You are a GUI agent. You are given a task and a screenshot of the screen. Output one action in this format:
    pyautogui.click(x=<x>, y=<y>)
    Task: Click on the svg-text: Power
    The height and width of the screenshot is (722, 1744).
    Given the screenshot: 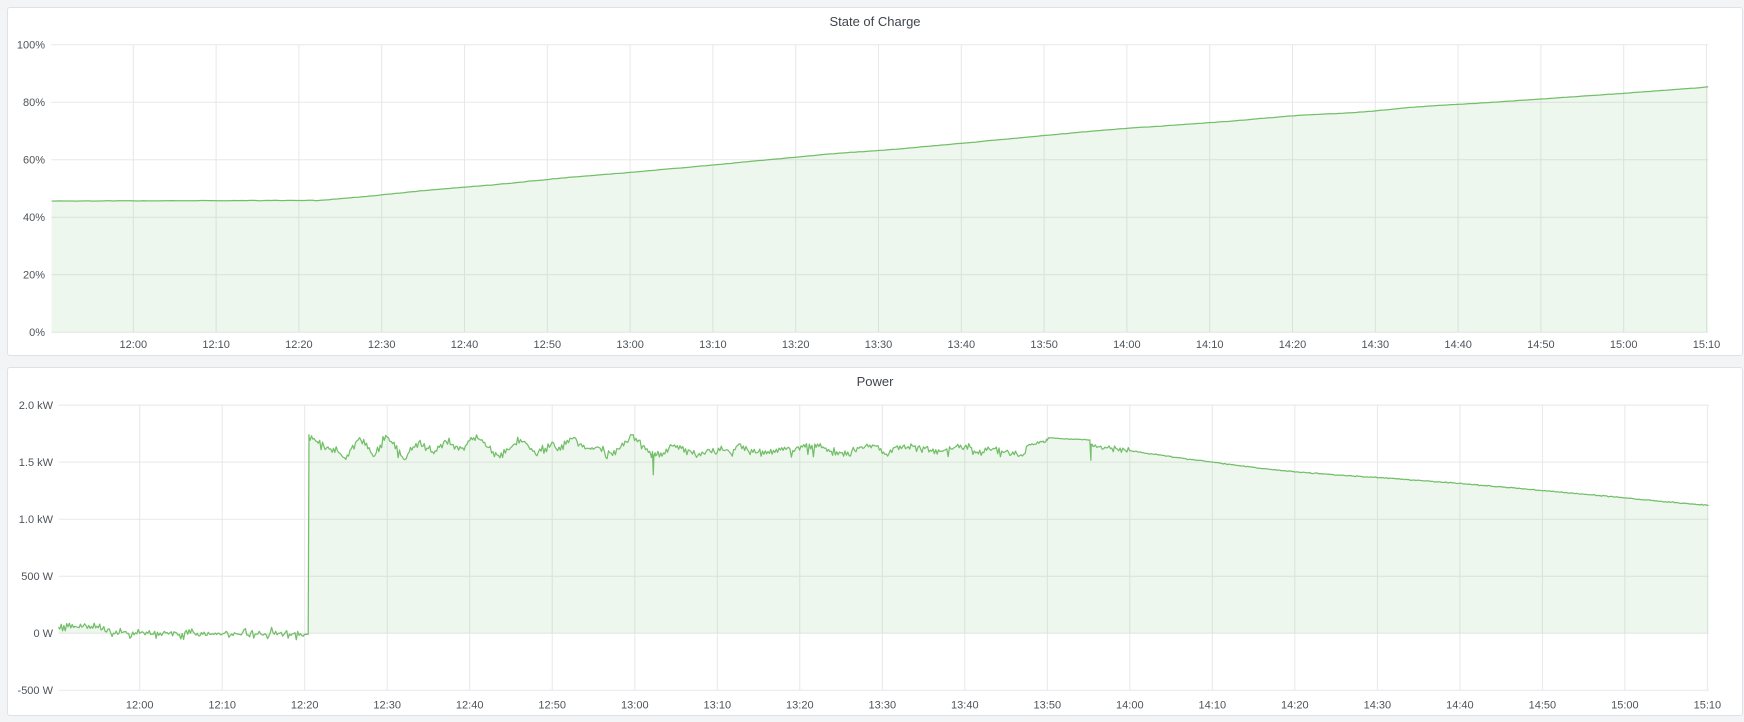 What is the action you would take?
    pyautogui.click(x=876, y=381)
    